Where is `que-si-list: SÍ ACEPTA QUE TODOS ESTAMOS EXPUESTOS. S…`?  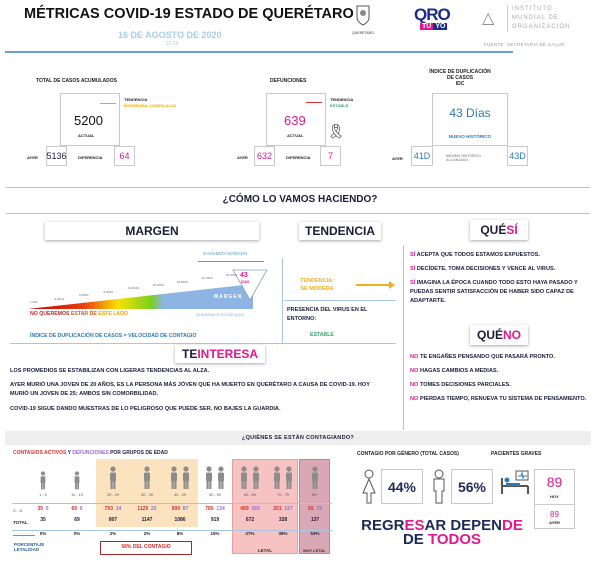
que-si-list: SÍ ACEPTA QUE TODOS ESTAMOS EXPUESTOS. S… is located at coordinates (501, 278).